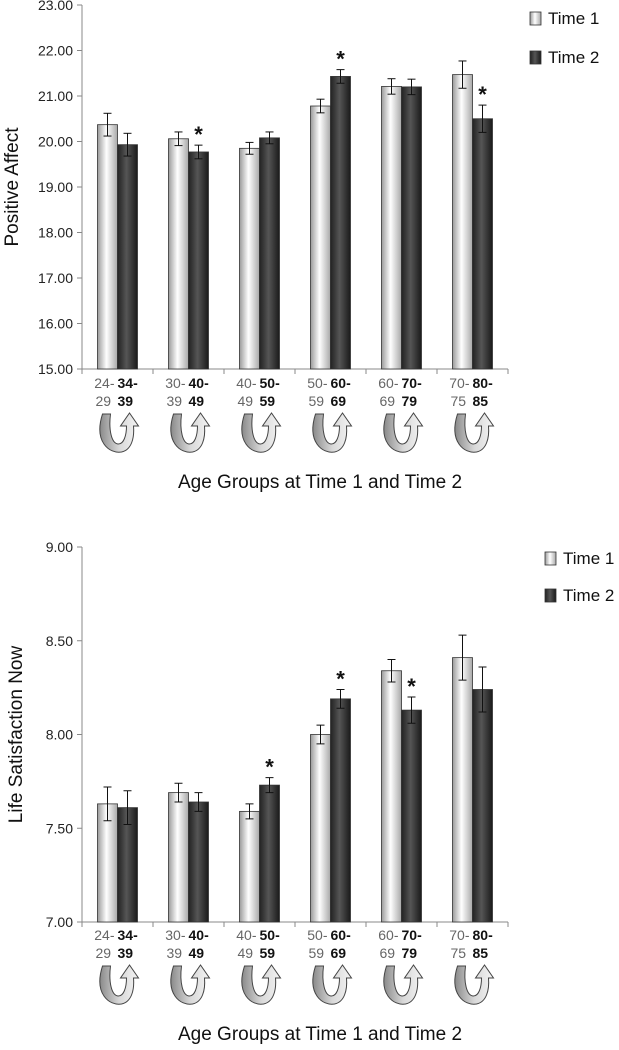 The width and height of the screenshot is (619, 1050). What do you see at coordinates (268, 401) in the screenshot?
I see `category-label-time2: 59` at bounding box center [268, 401].